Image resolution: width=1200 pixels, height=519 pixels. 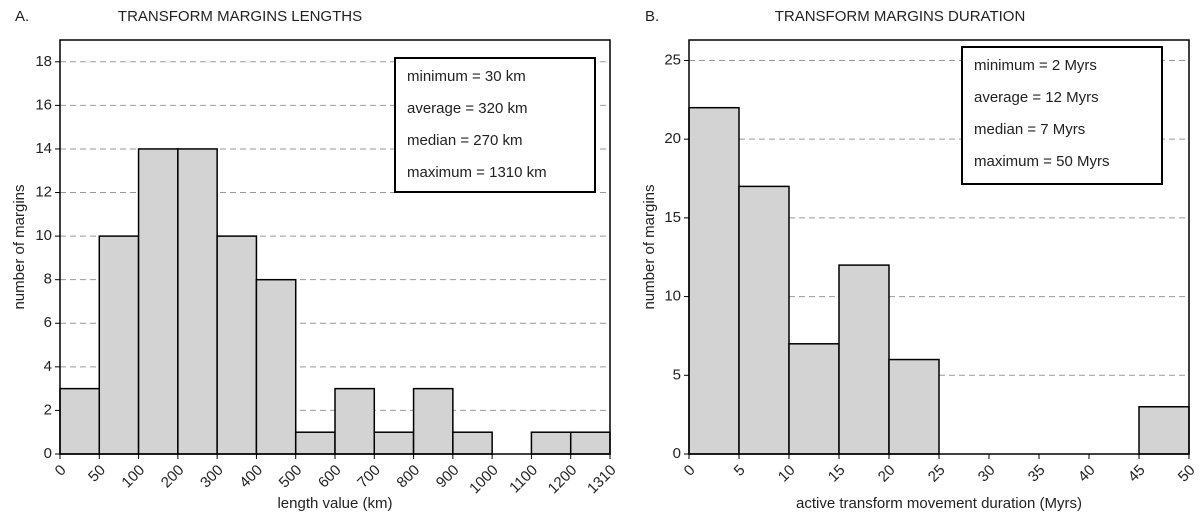 What do you see at coordinates (467, 108) in the screenshot?
I see `stats-text: average = 320 km` at bounding box center [467, 108].